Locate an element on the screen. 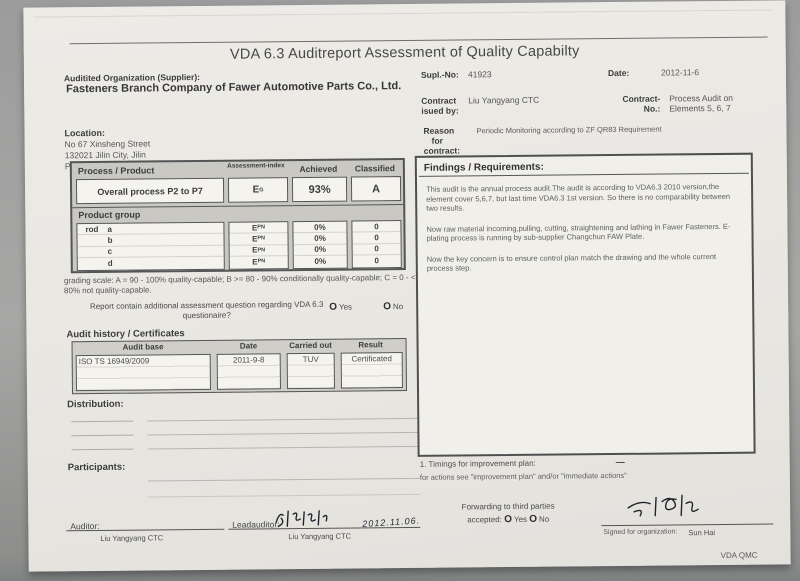 The image size is (800, 581). accepted-label: accepted: is located at coordinates (484, 520).